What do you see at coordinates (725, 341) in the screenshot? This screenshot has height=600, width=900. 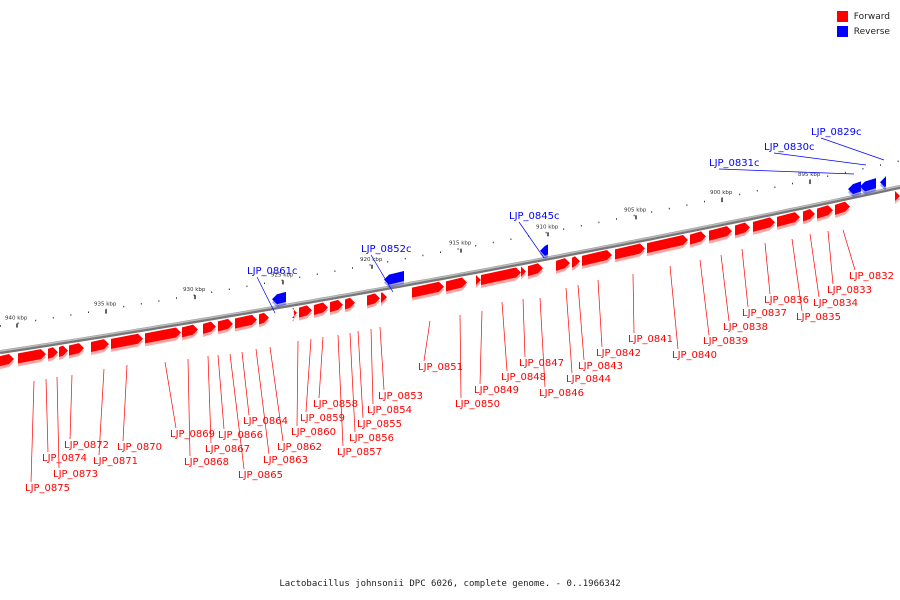 I see `forward-gene-label: LJP_0839` at bounding box center [725, 341].